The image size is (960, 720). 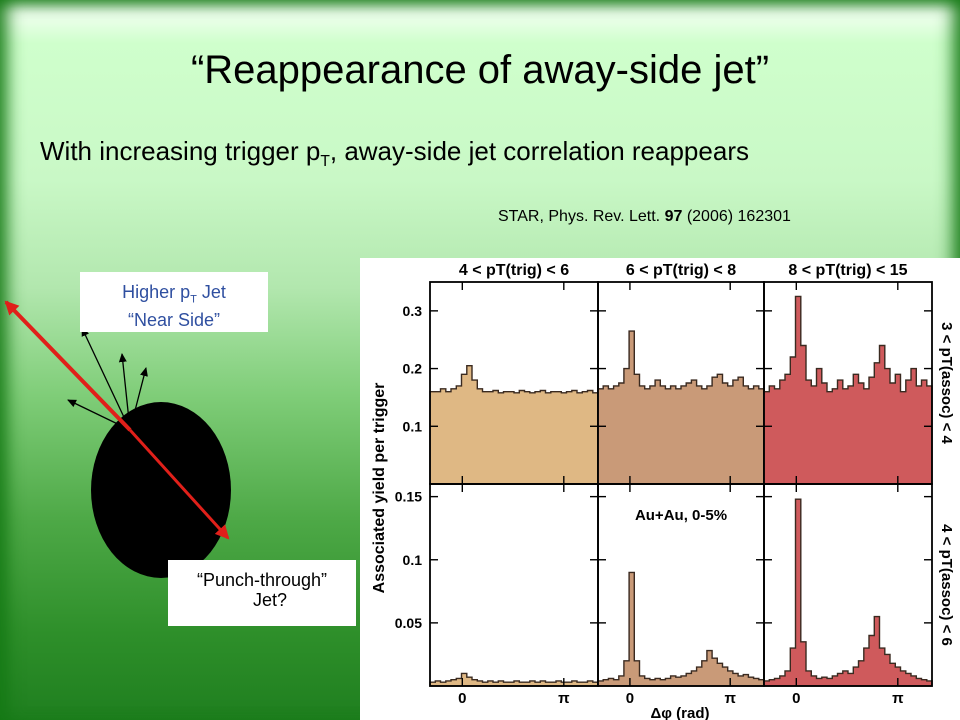 I want to click on histogram-area-r0c0, so click(x=514, y=425).